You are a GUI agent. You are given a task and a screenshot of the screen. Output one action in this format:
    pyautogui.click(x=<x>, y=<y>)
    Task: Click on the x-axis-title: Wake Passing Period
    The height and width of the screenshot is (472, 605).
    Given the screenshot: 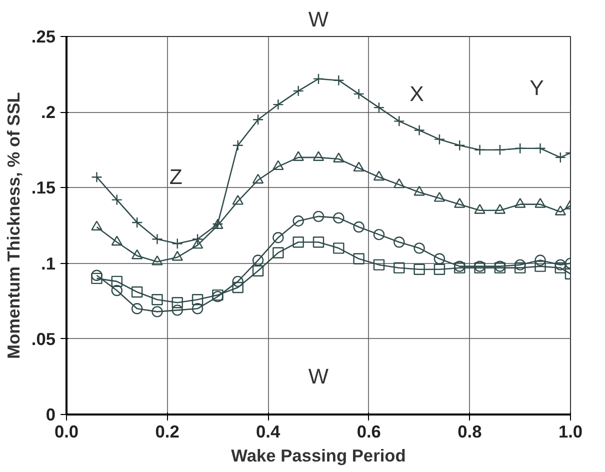 What is the action you would take?
    pyautogui.click(x=318, y=456)
    